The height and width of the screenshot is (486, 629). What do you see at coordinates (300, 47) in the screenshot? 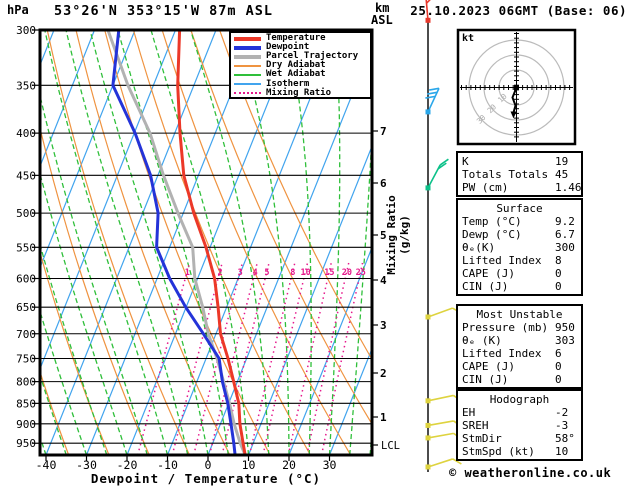
I see `legend-item-dewpoint: Dewpoint` at bounding box center [300, 47].